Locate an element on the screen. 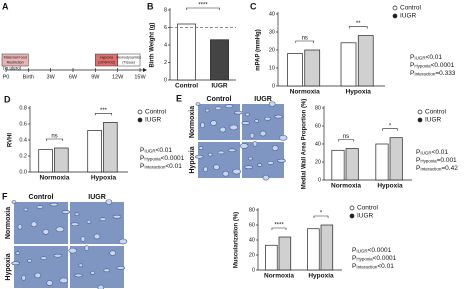  y-axis-label: Birth Weight (g) is located at coordinates (153, 45).